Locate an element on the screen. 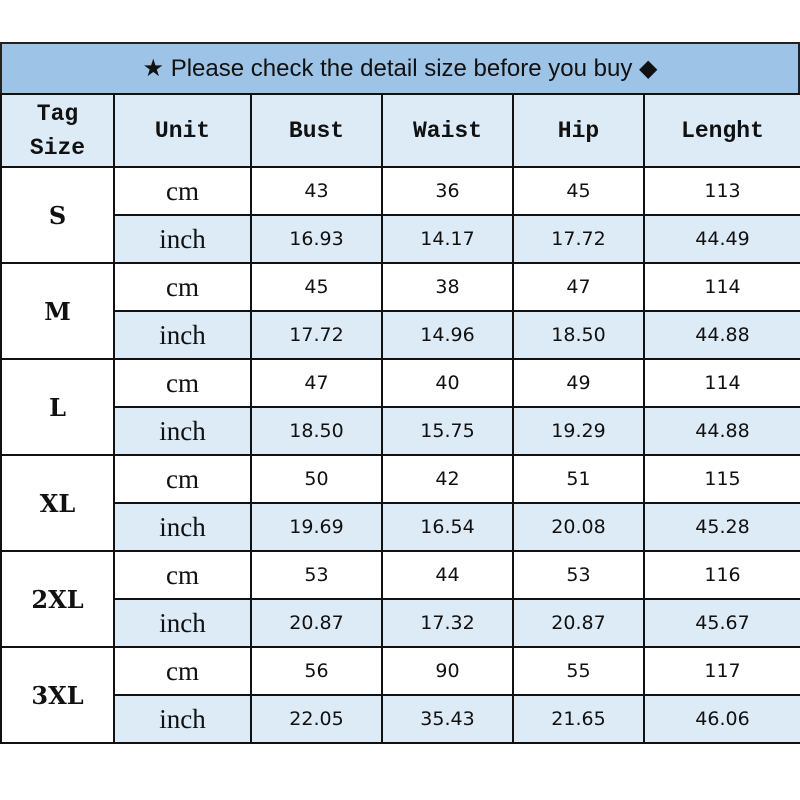  bust-cell: 47 is located at coordinates (316, 383).